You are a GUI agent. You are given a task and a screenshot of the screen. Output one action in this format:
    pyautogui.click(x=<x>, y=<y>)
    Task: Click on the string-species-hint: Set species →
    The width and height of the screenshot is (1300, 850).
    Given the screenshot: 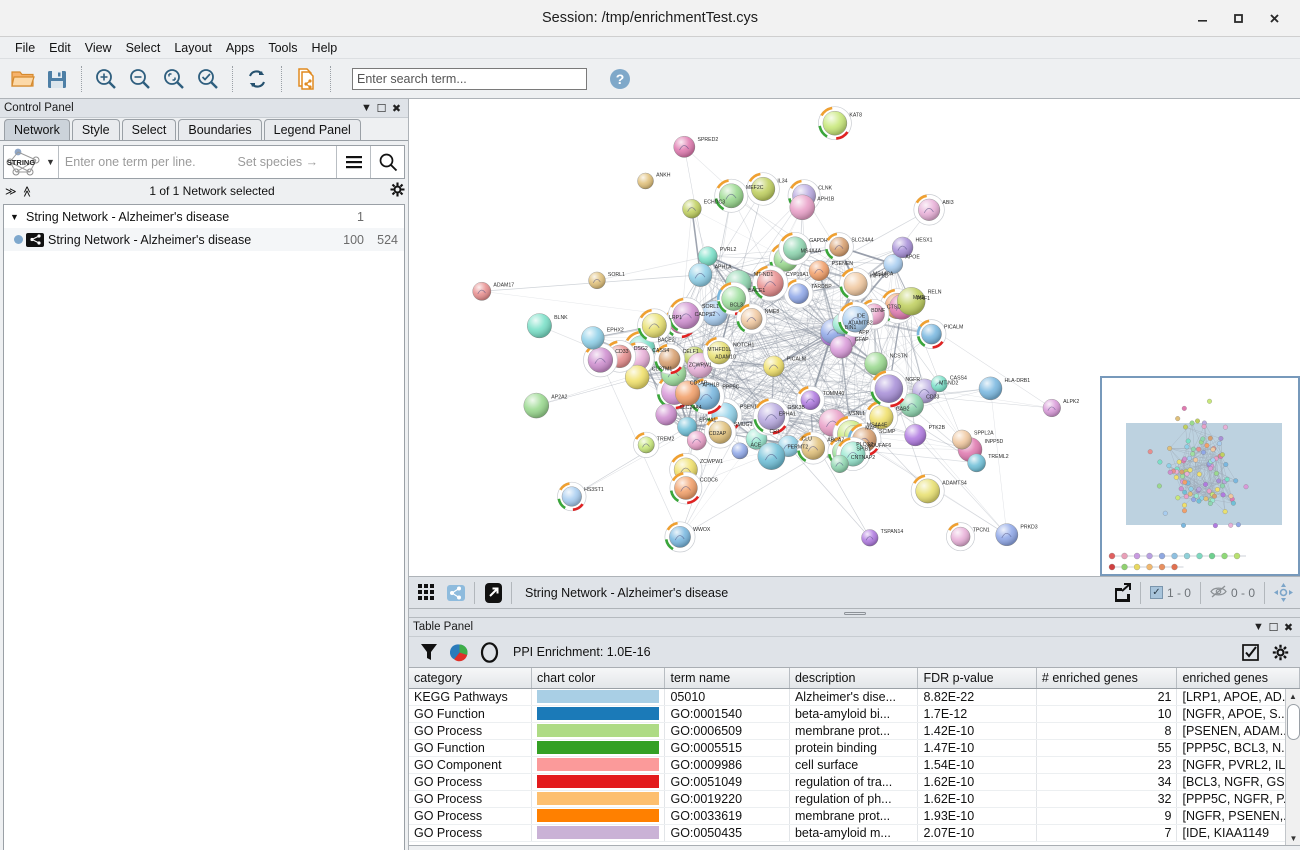 What is the action you would take?
    pyautogui.click(x=278, y=162)
    